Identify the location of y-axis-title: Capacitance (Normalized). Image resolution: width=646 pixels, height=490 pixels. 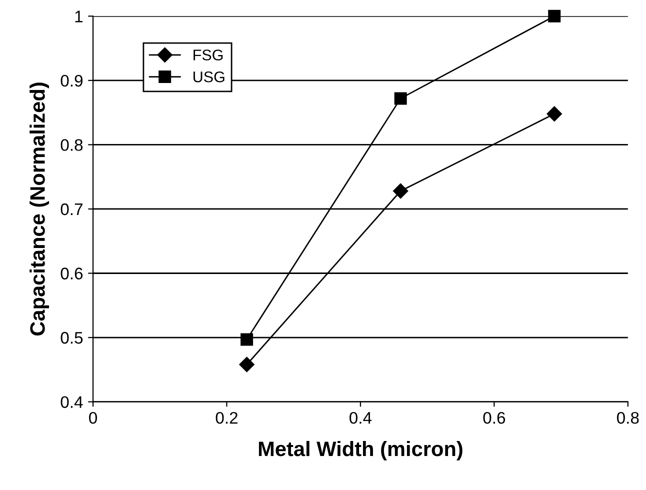
(40, 209).